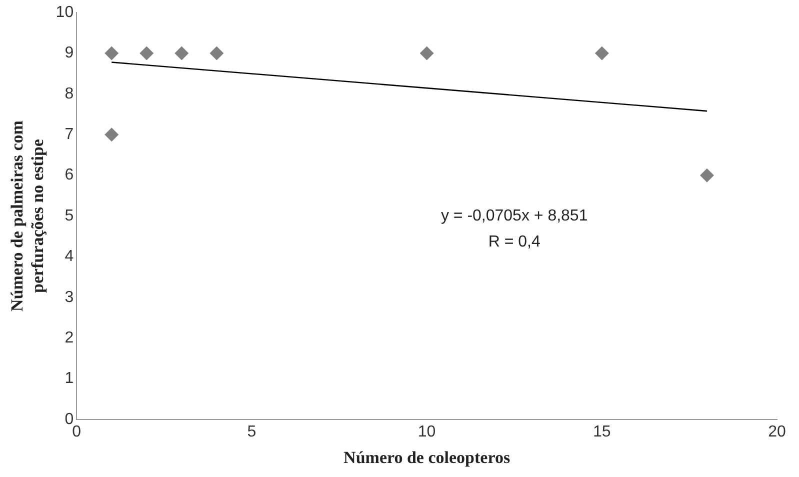  What do you see at coordinates (602, 431) in the screenshot?
I see `x-tick-label: 15` at bounding box center [602, 431].